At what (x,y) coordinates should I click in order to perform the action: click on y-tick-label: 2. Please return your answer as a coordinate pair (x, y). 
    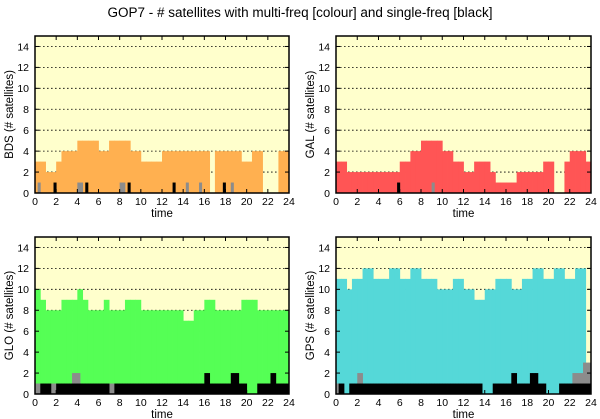
    Looking at the image, I should click on (327, 374).